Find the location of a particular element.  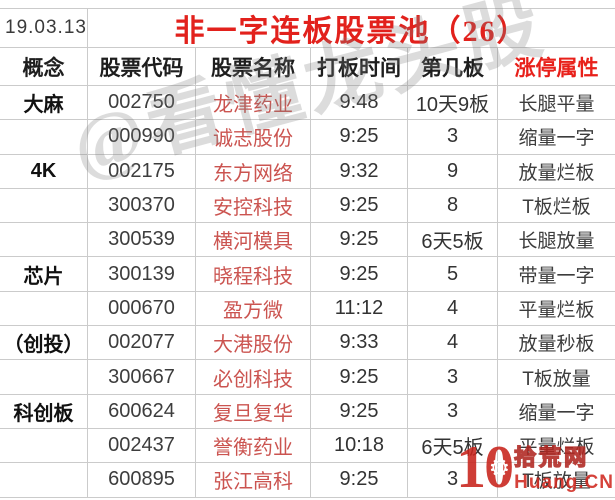

cell-name: 大港股份 is located at coordinates (253, 343).